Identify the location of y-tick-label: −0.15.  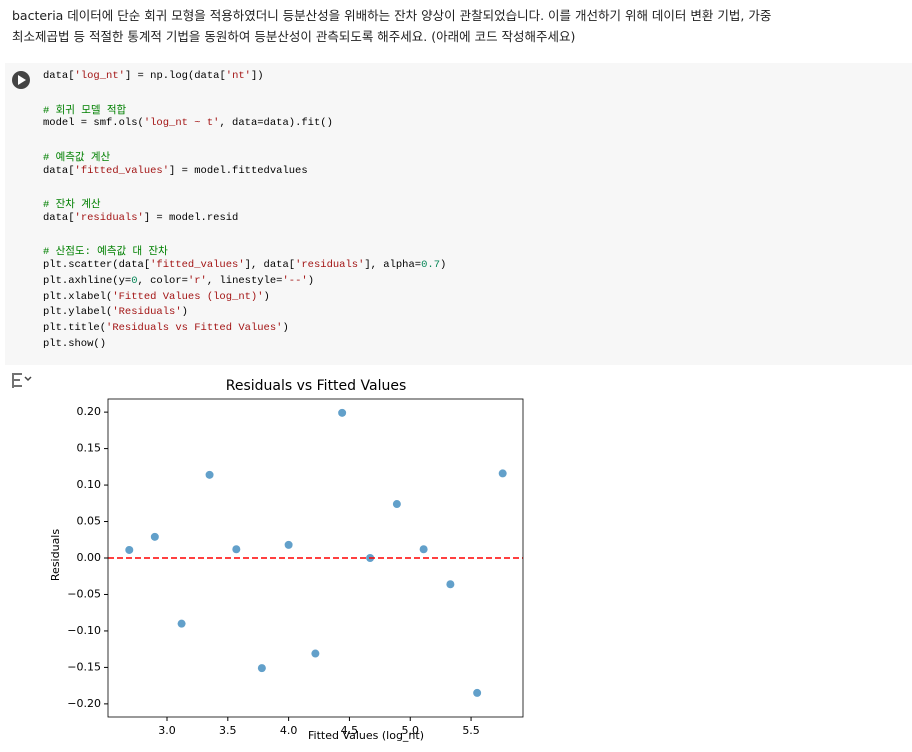
(84, 666).